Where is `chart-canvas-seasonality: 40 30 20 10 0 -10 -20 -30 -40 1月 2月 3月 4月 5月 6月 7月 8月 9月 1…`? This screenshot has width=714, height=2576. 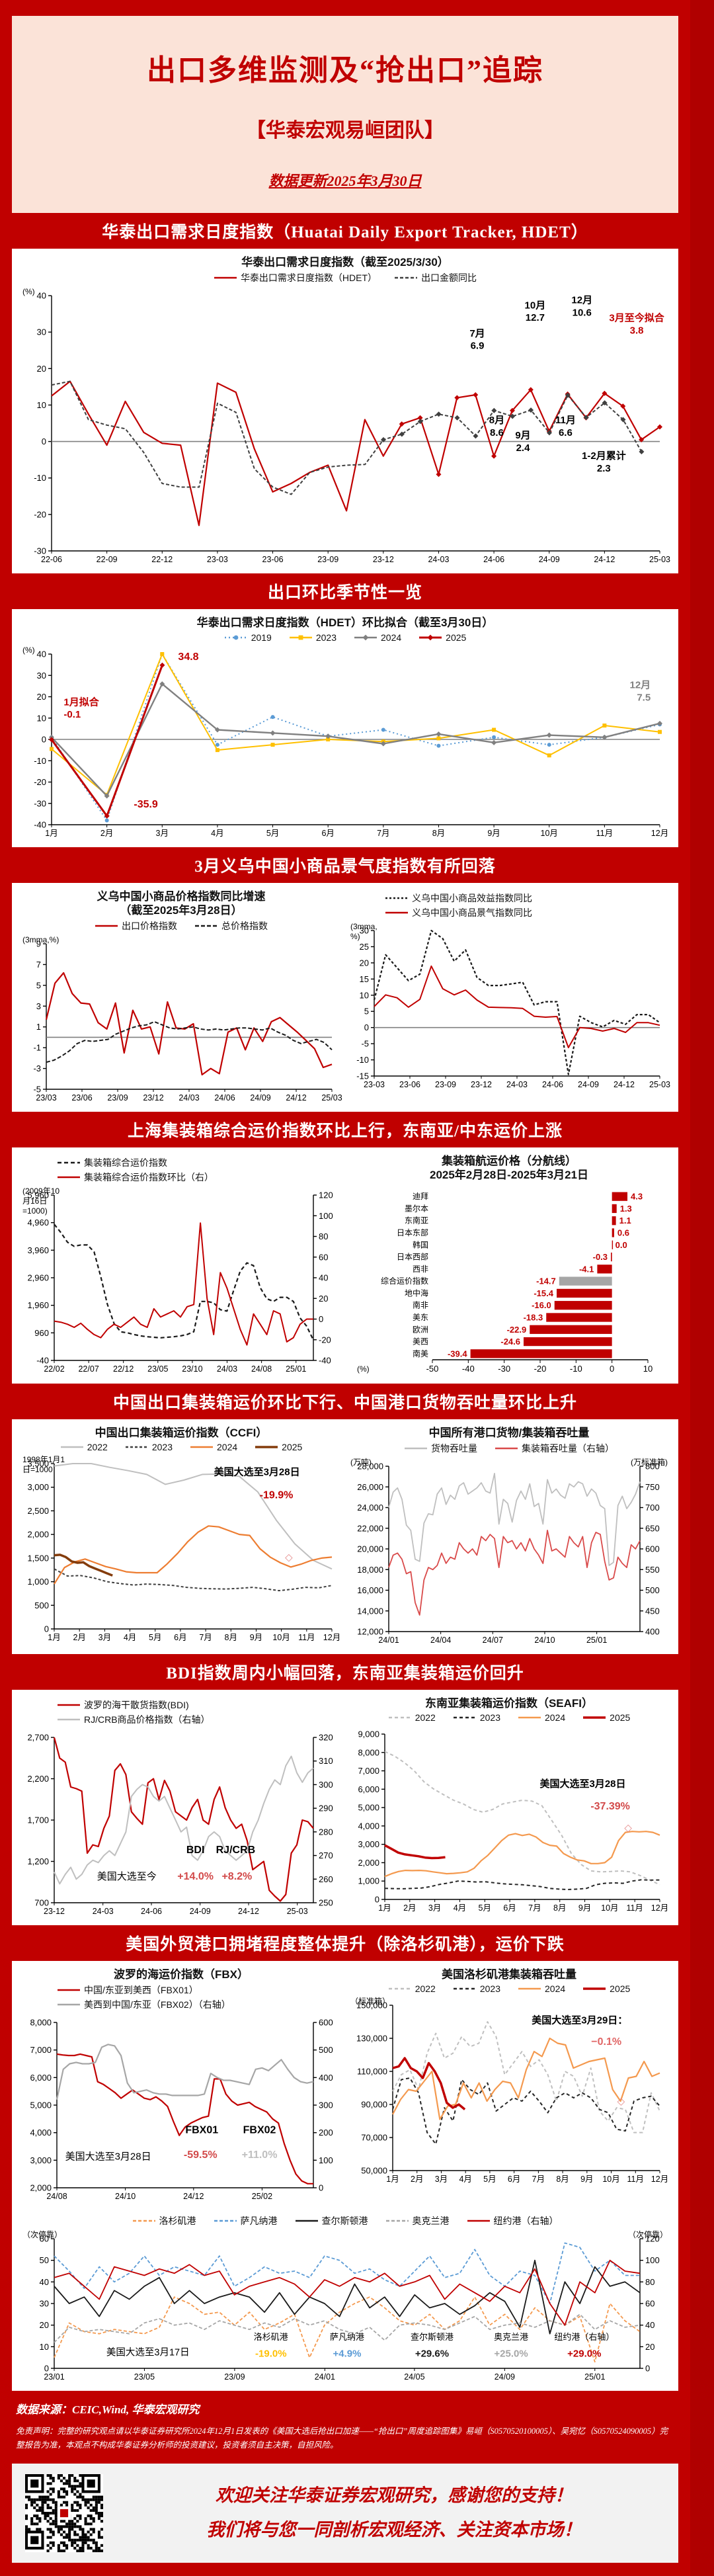 chart-canvas-seasonality: 40 30 20 10 0 -10 -20 -30 -40 1月 2月 3月 4月 5月 6月 7月 8月 9月 1… is located at coordinates (345, 743).